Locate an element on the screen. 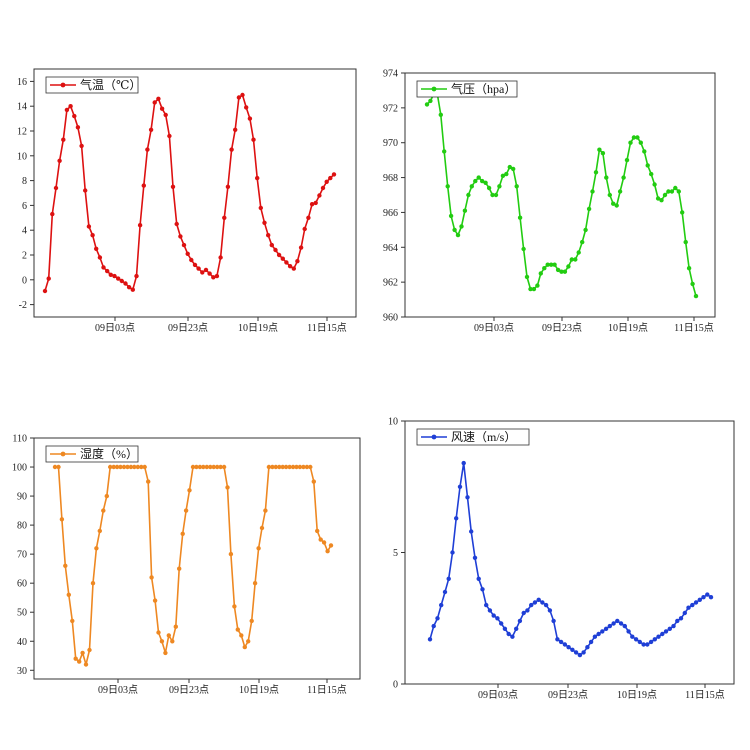 The image size is (750, 750). legend-marker-sample is located at coordinates (63, 85).